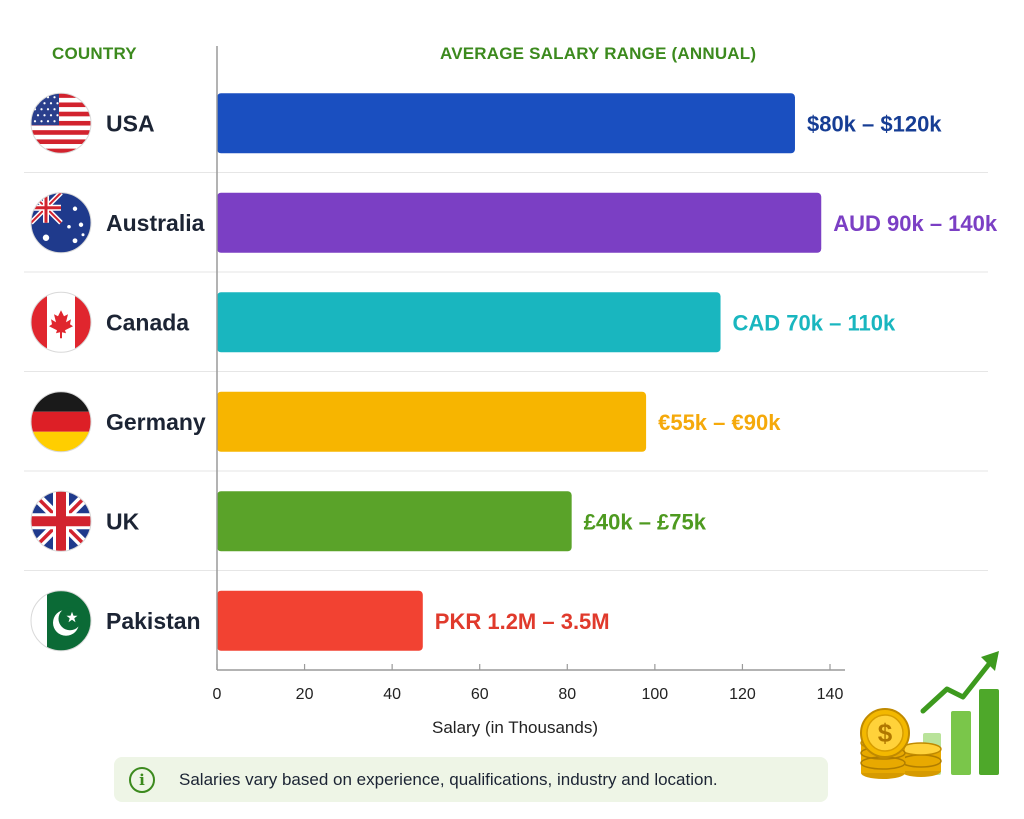 Image resolution: width=1024 pixels, height=819 pixels. What do you see at coordinates (61, 223) in the screenshot?
I see `australia-flag-icon` at bounding box center [61, 223].